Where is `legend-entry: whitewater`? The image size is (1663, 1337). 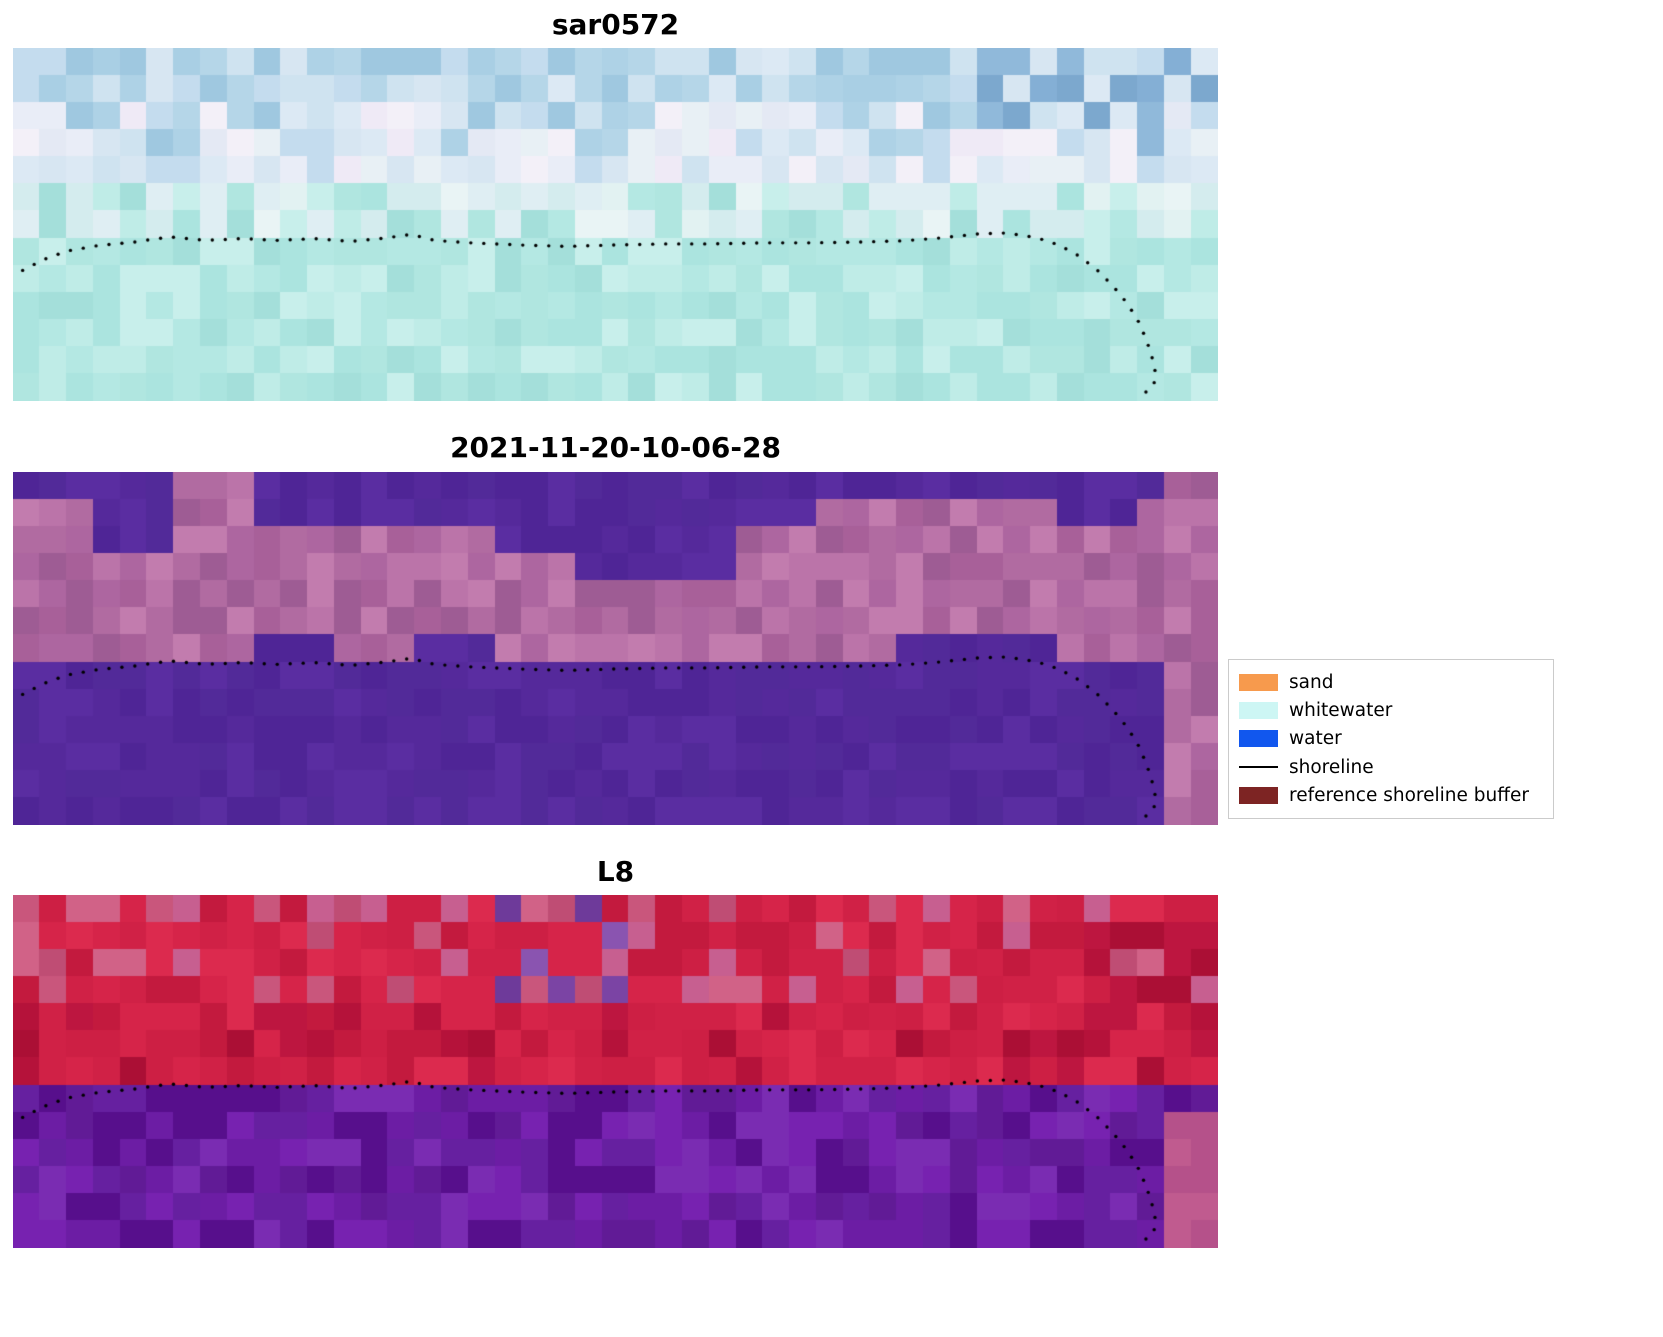 legend-entry: whitewater is located at coordinates (1391, 710).